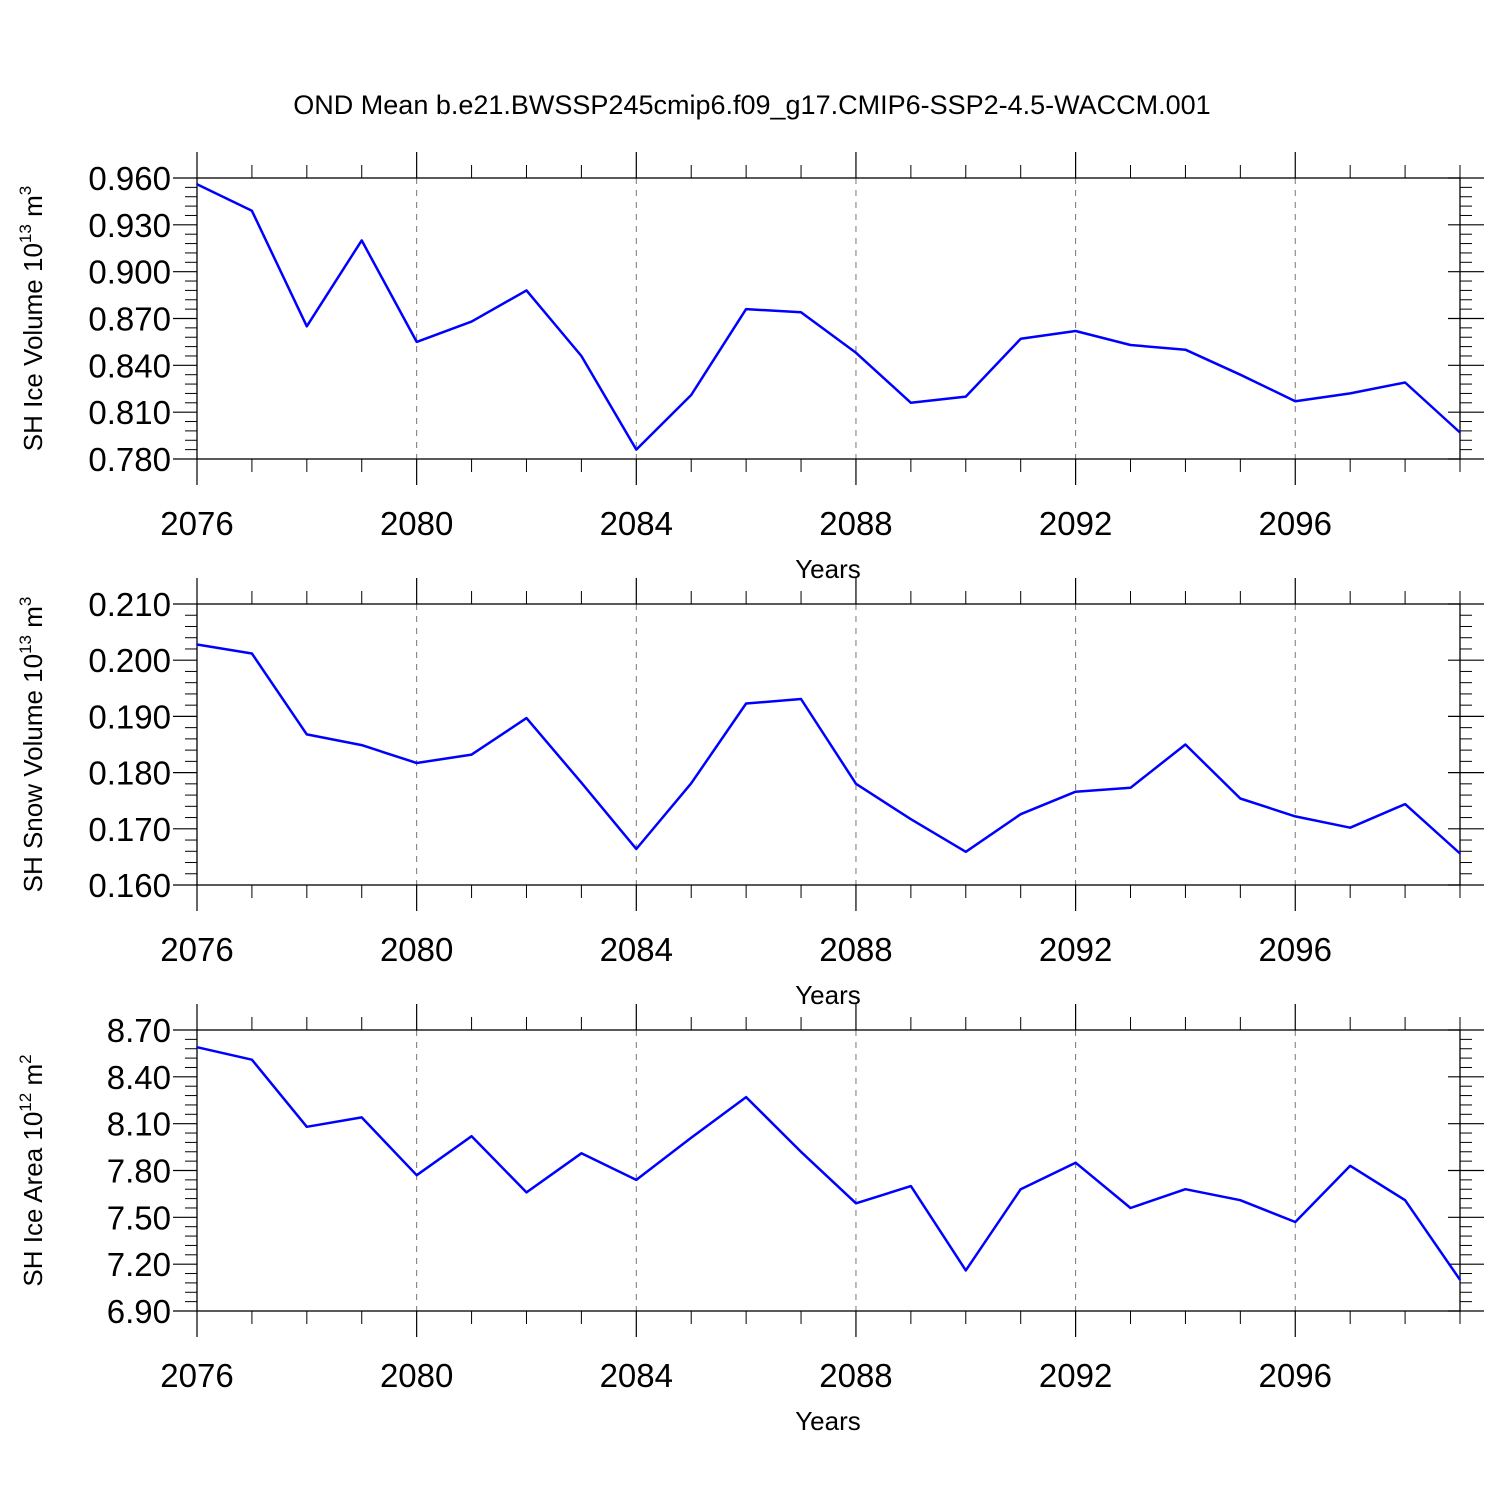 This screenshot has height=1505, width=1500. Describe the element at coordinates (129, 272) in the screenshot. I see `y-tick-label: 0.900` at that location.